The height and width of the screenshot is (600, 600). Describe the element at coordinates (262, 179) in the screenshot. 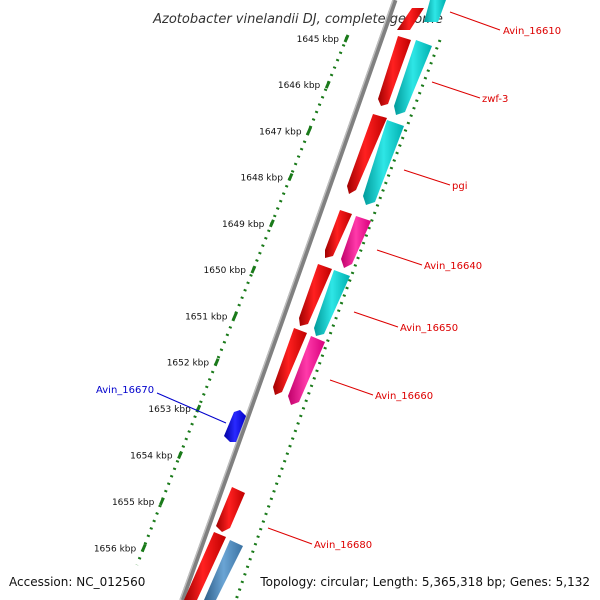

I see `ruler-label-1648: 1648 kbp` at that location.